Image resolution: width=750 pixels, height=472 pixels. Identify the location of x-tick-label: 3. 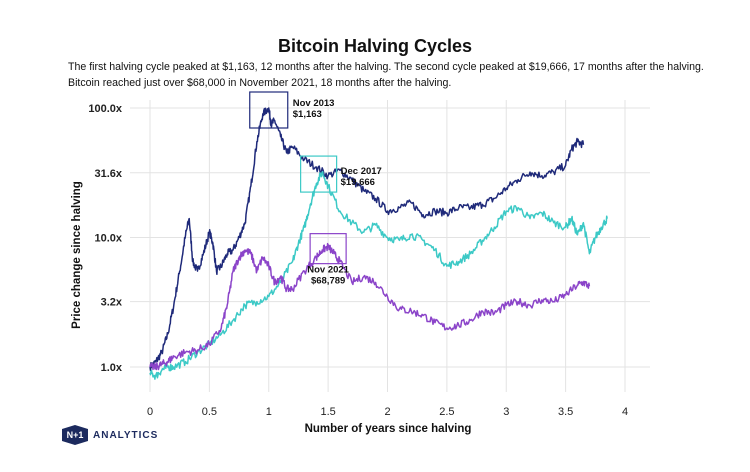
(506, 412).